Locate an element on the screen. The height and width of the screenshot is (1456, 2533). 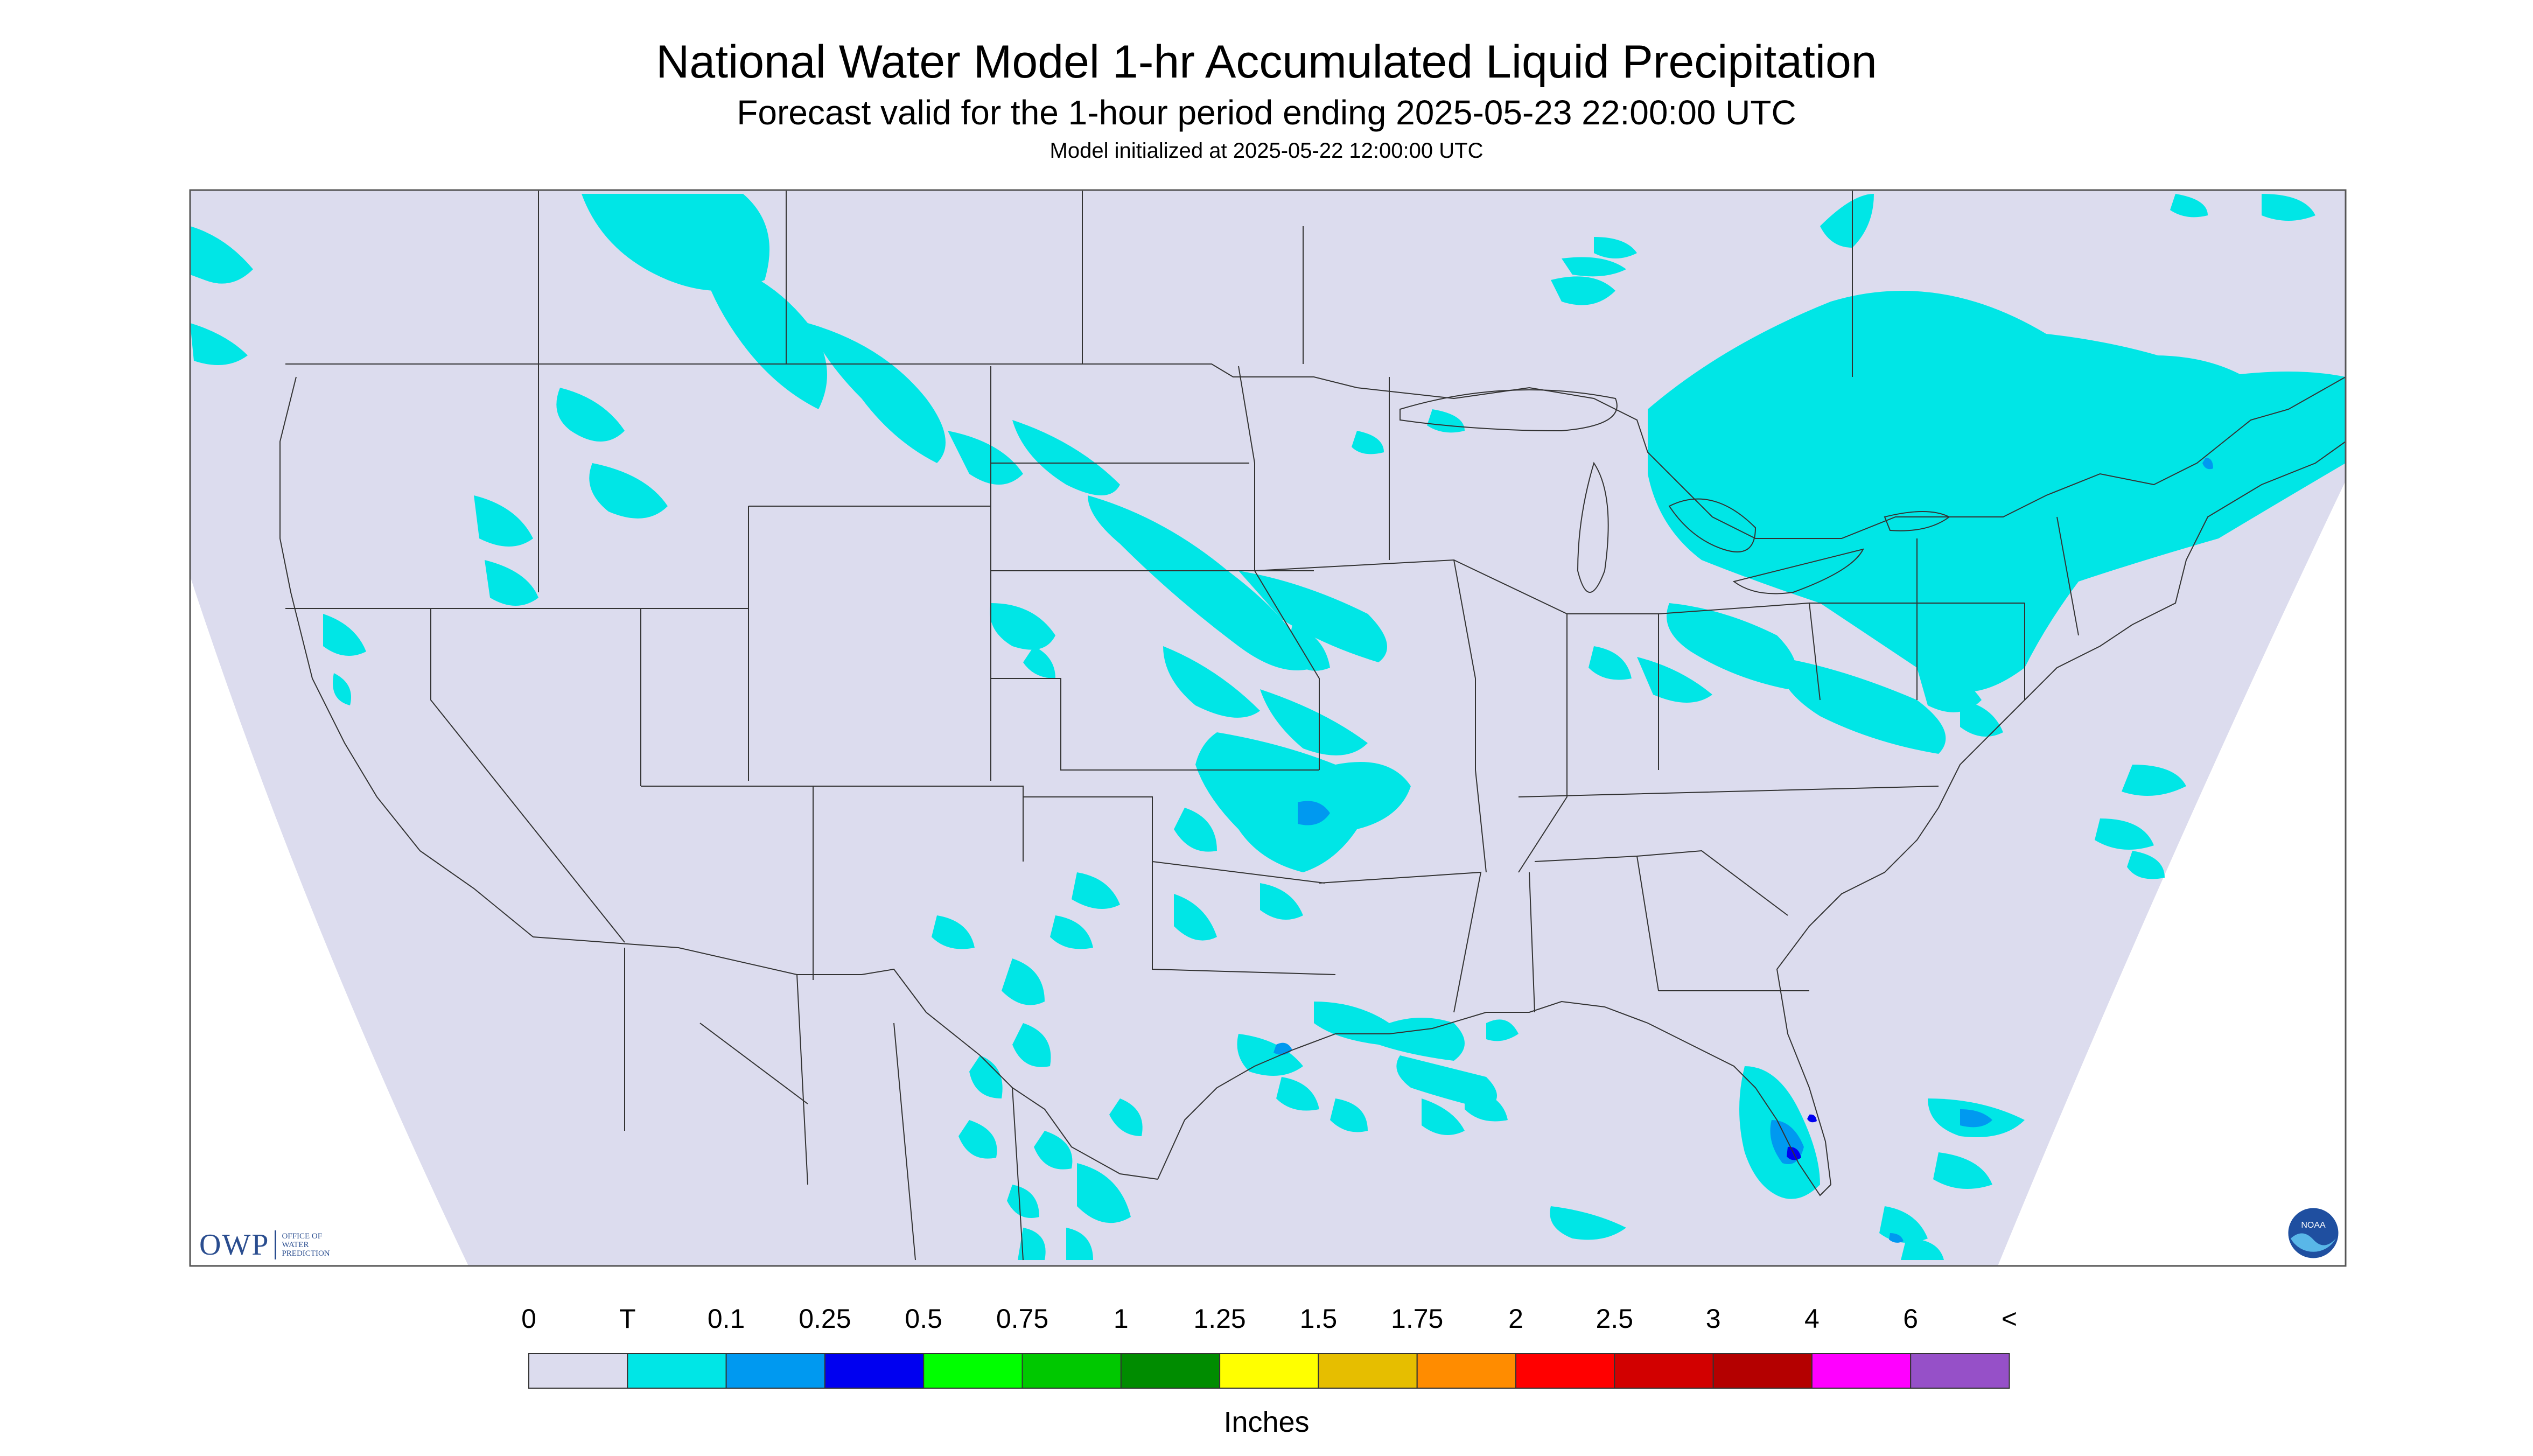
noaa-logo-icon: NOAA is located at coordinates (2313, 1233).